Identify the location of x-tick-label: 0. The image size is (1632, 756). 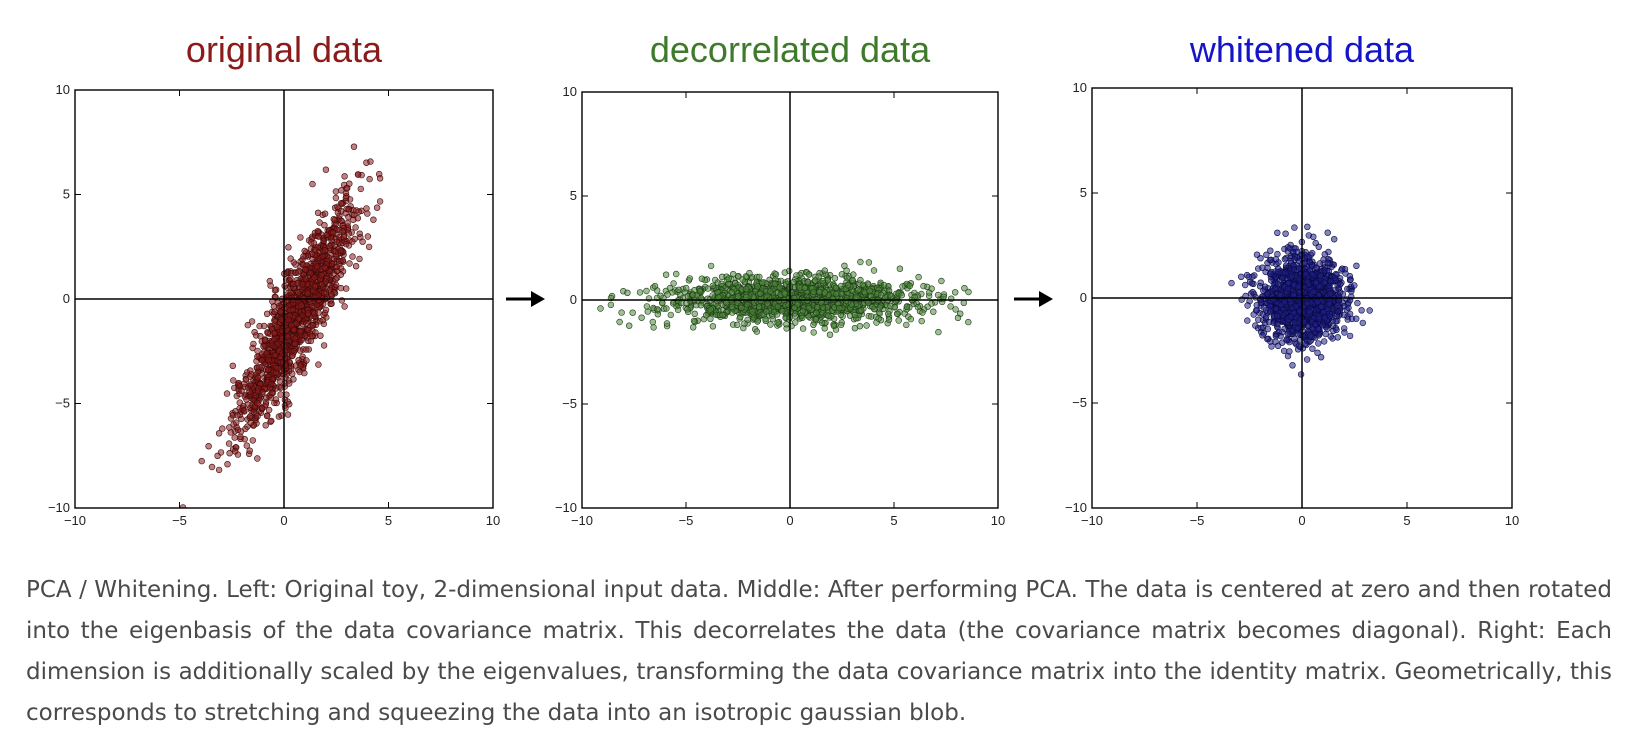
(283, 520).